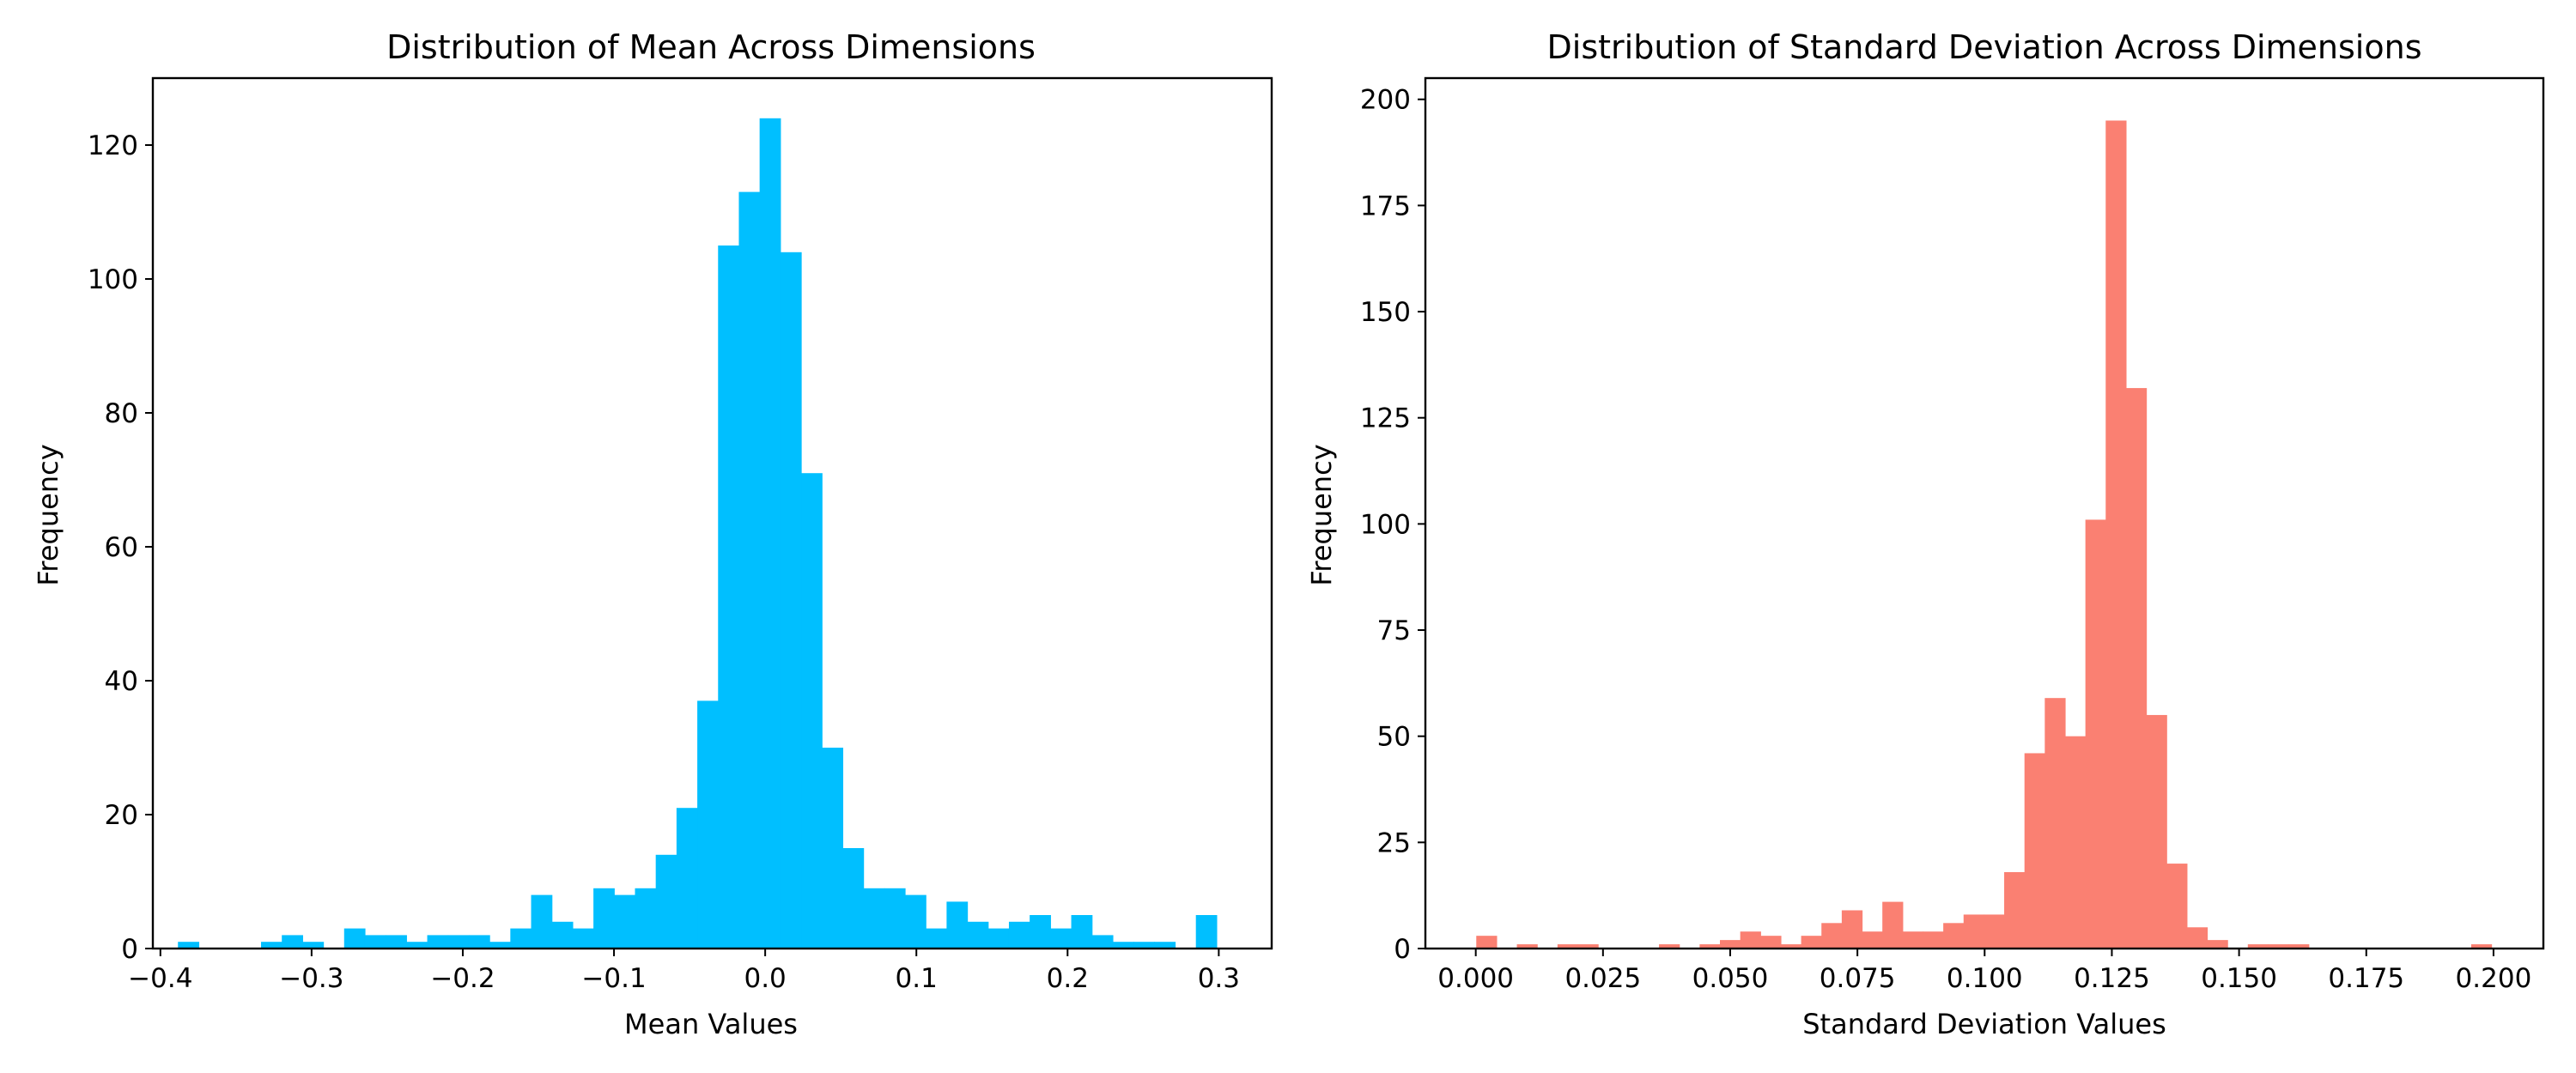  Describe the element at coordinates (1394, 737) in the screenshot. I see `std-y-tick-label: 50` at that location.